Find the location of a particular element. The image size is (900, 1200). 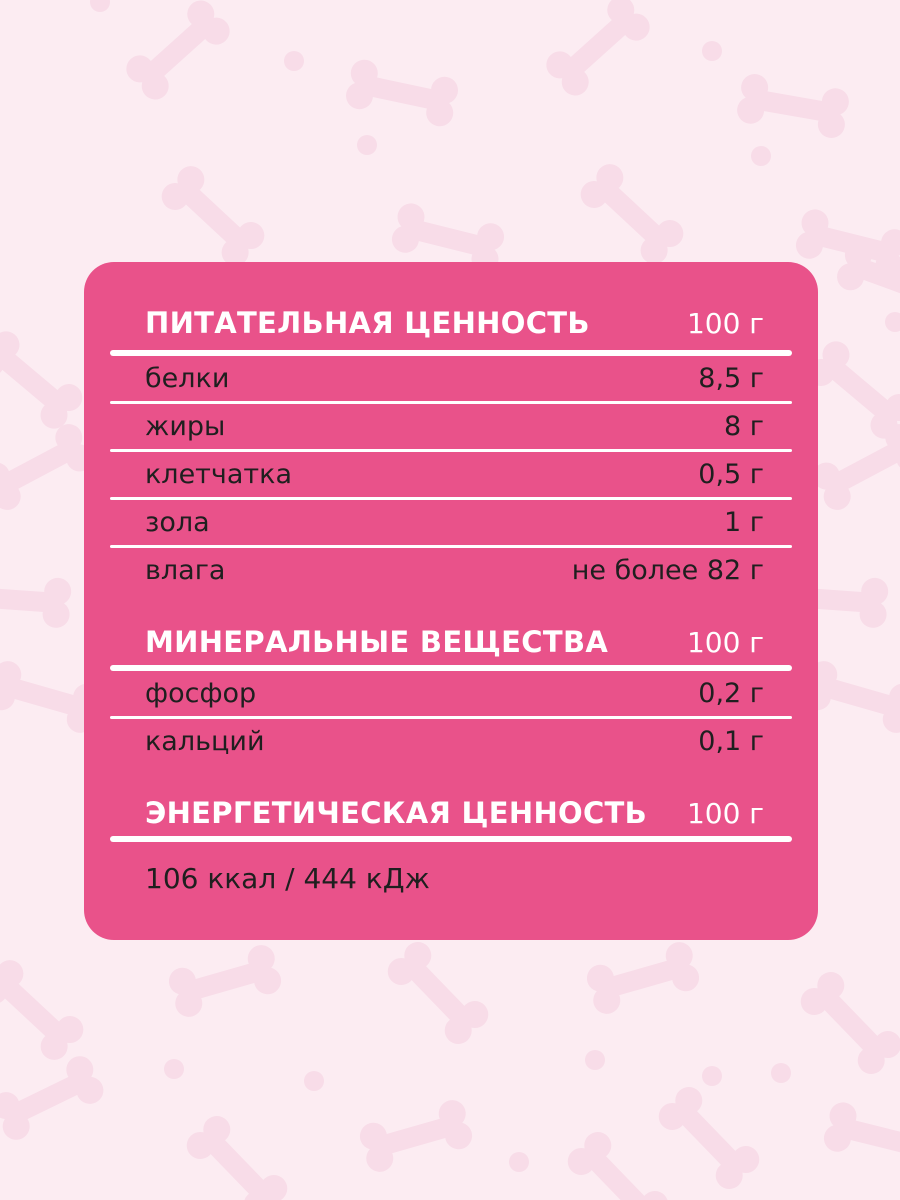

row-value: 0,2 г is located at coordinates (731, 693).